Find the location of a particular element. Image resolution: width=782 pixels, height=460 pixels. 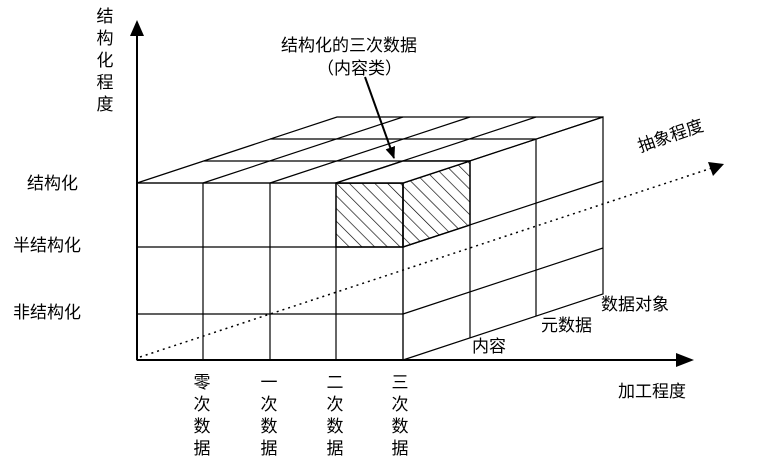

processing-level-one: 一次数据 is located at coordinates (269, 416).